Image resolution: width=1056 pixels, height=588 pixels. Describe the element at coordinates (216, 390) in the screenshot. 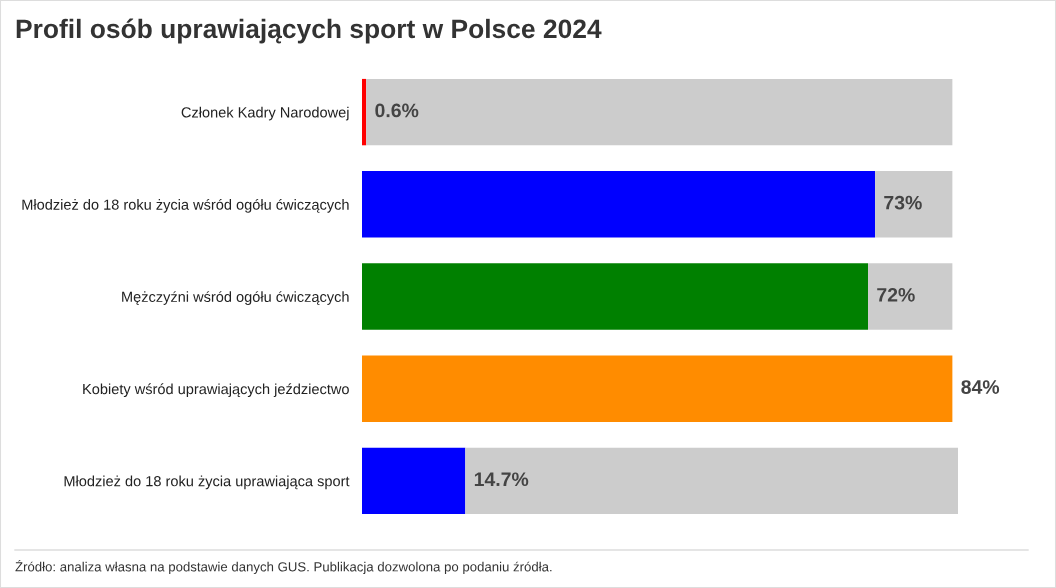

I see `y-tick-label: Kobiety wśród uprawiających jeździectwo` at that location.